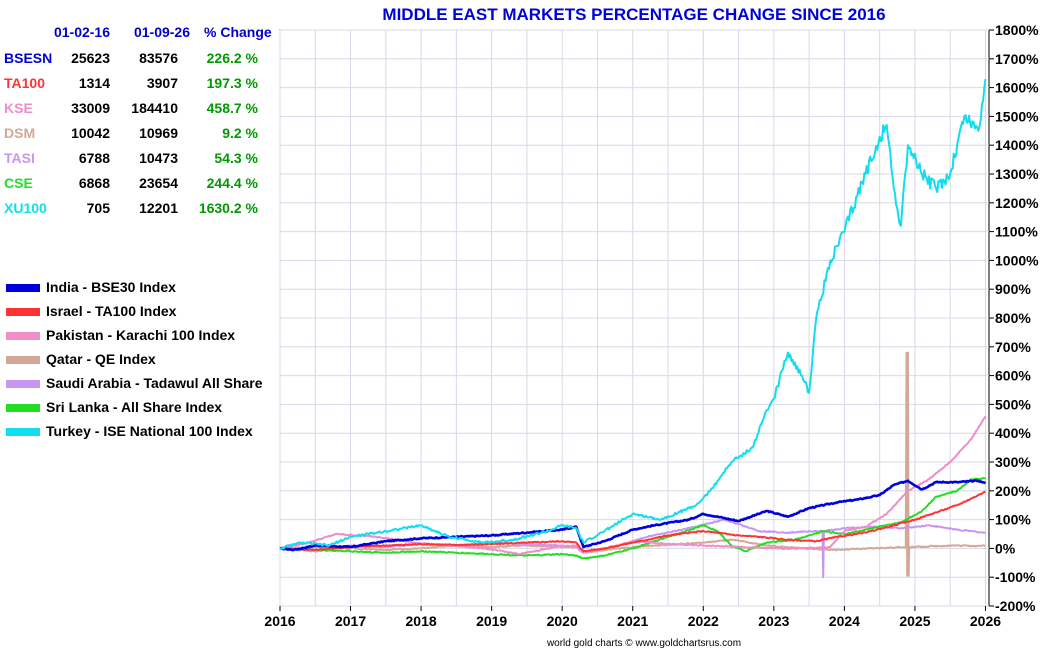 The width and height of the screenshot is (1050, 650). I want to click on table-end-value: 184410, so click(154, 108).